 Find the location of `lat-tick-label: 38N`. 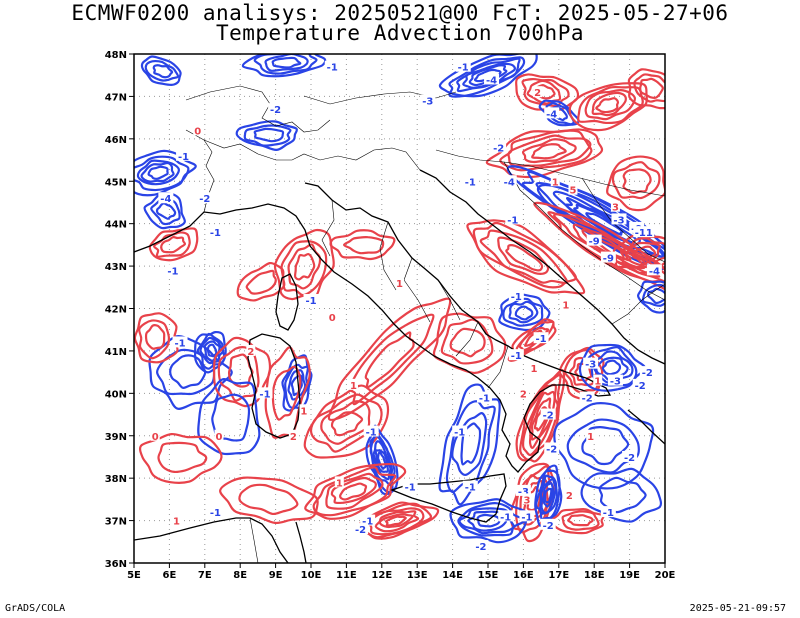

lat-tick-label: 38N is located at coordinates (116, 479).